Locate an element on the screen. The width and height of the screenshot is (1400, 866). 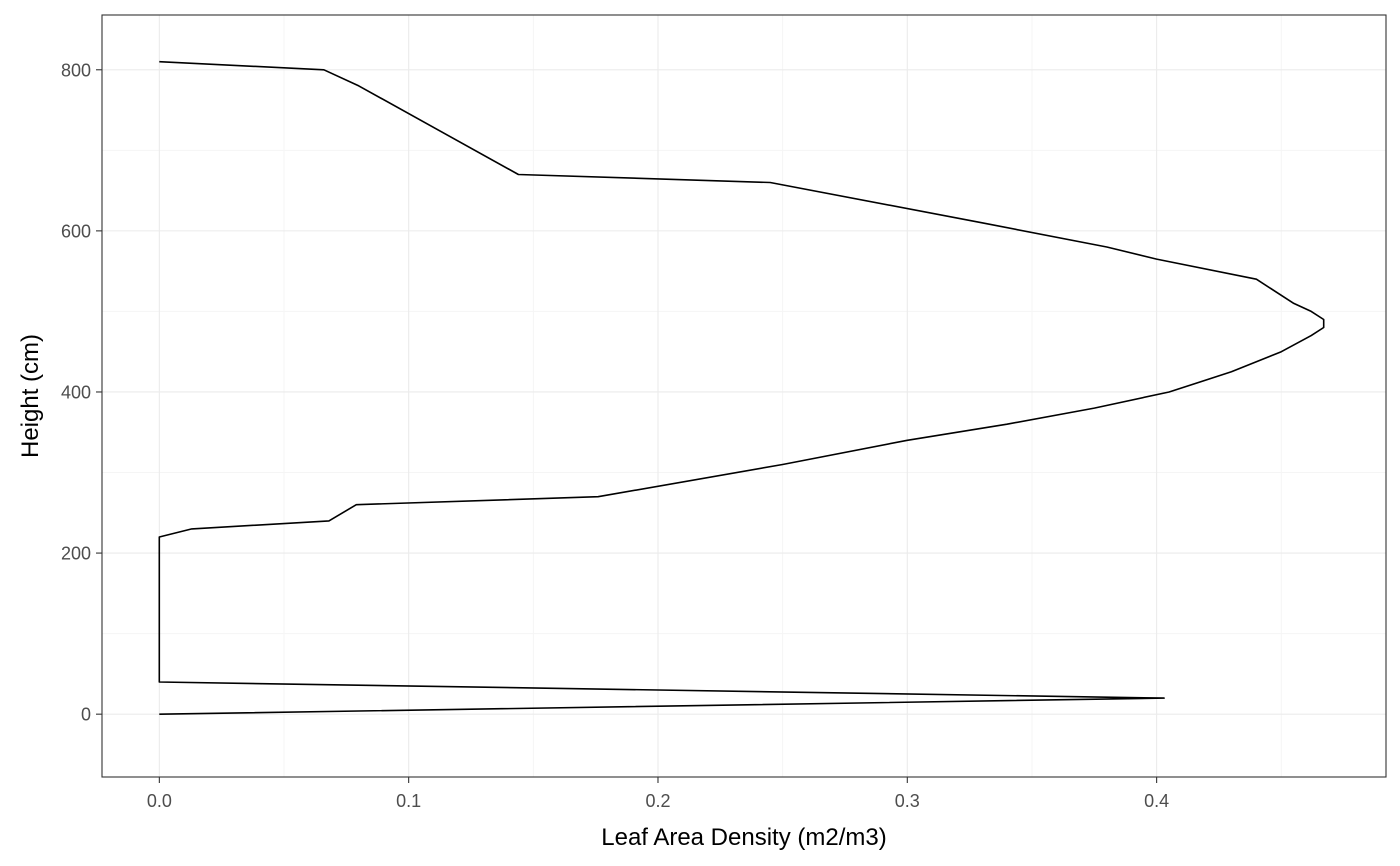
y-tick-label: 800 is located at coordinates (76, 70).